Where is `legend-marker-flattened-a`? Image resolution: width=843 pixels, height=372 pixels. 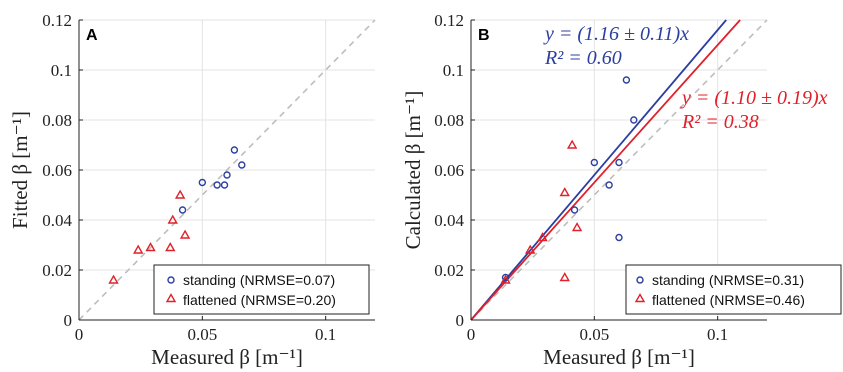 legend-marker-flattened-a is located at coordinates (171, 298).